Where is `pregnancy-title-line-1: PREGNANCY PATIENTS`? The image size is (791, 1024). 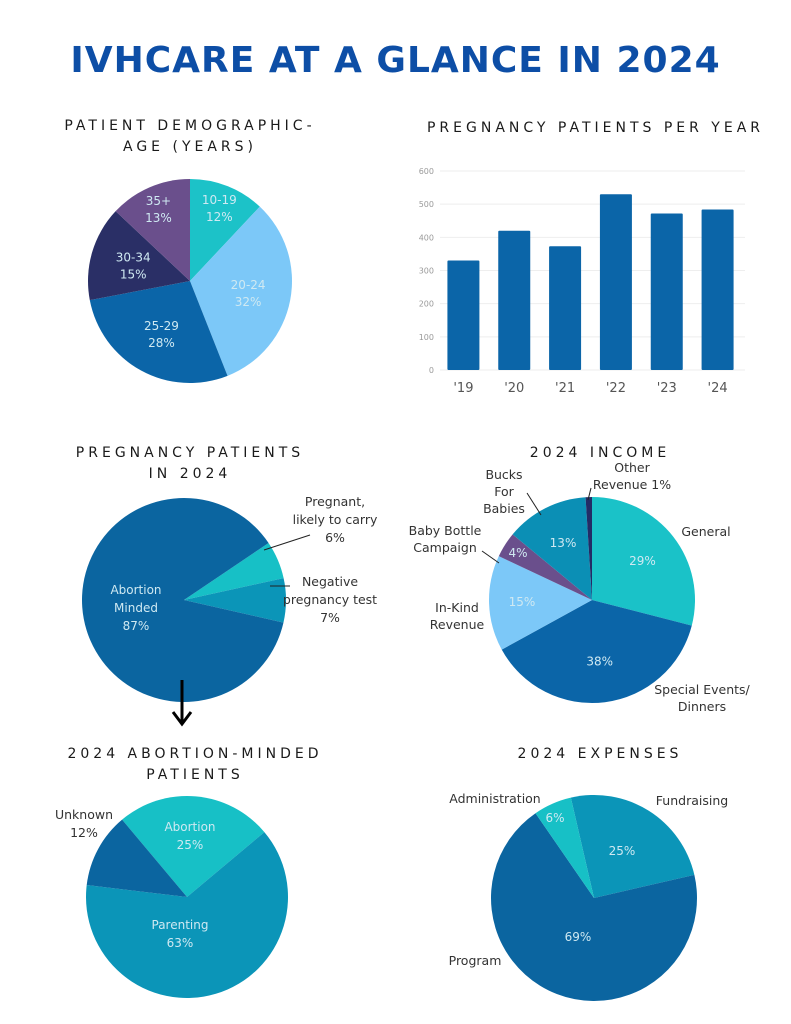 pregnancy-title-line-1: PREGNANCY PATIENTS is located at coordinates (190, 453).